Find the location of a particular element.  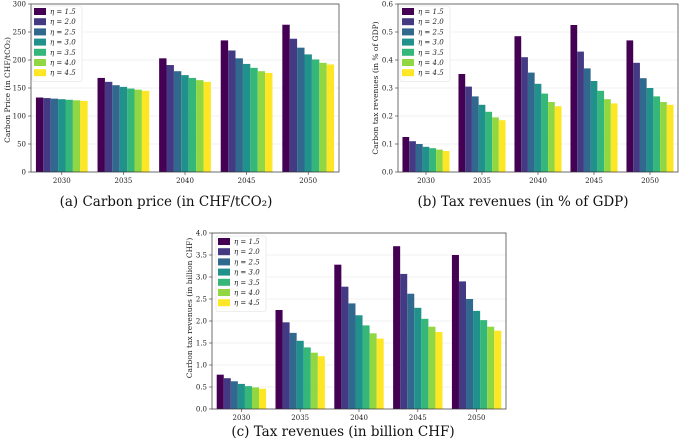

panel-a-x-ticks: 2030 2035 2040 2045 2050 is located at coordinates (185, 178).